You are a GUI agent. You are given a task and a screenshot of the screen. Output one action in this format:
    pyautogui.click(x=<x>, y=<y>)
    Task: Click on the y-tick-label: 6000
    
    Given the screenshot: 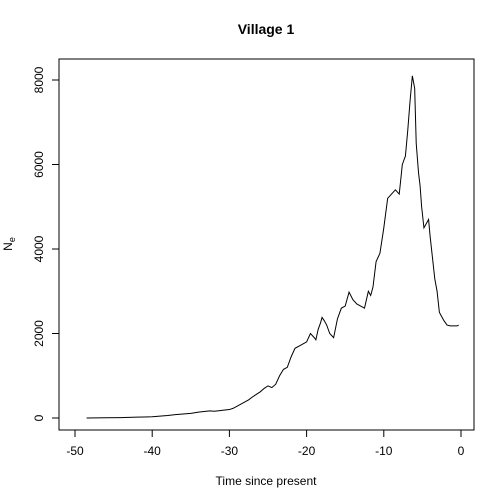 What is the action you would take?
    pyautogui.click(x=39, y=164)
    